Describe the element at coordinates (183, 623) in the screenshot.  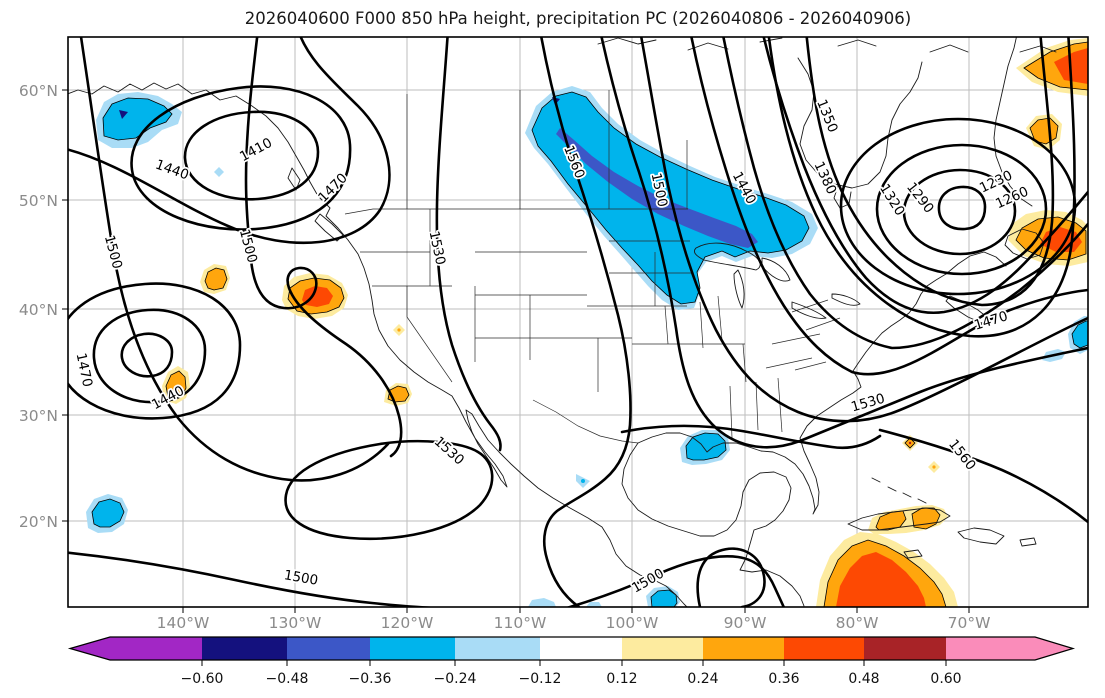
I see `x-axis-tick-label: 140°W` at that location.